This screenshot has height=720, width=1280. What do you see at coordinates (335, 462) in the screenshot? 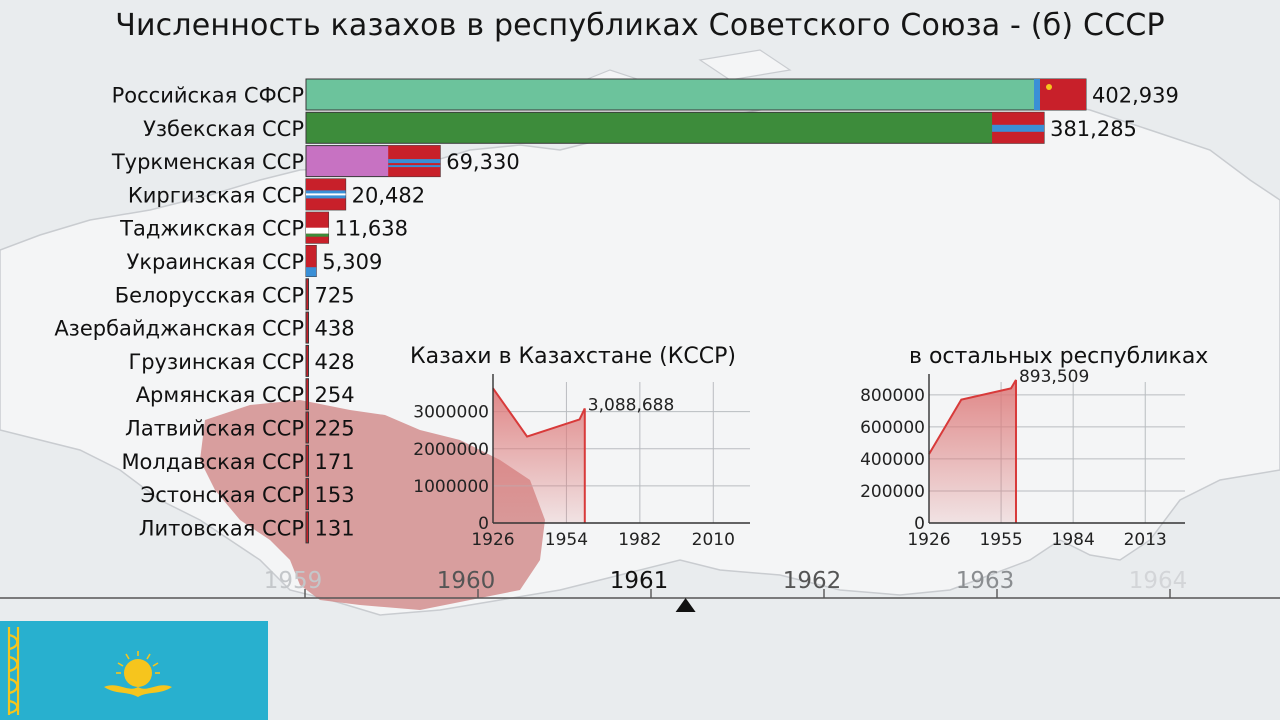
I see `bar-value-label: 171` at bounding box center [335, 462].